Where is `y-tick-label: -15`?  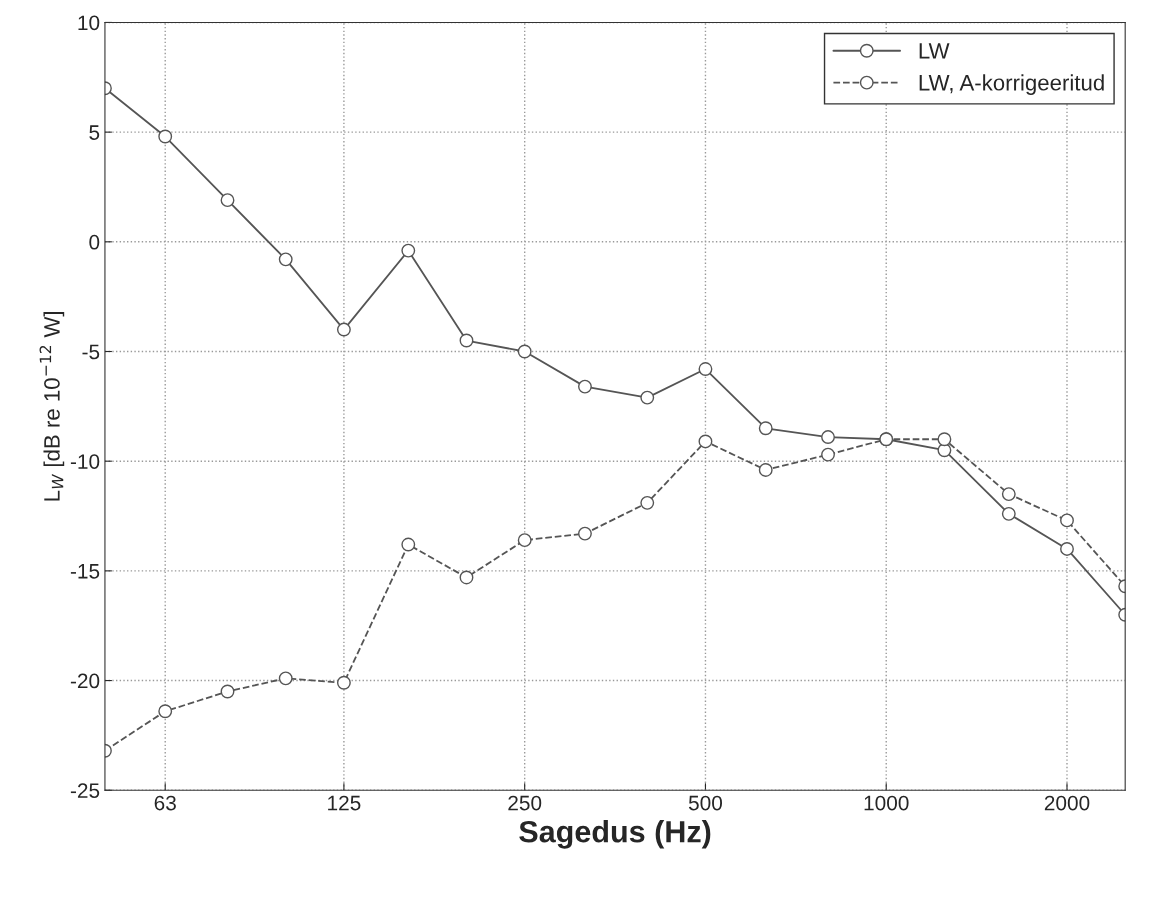 y-tick-label: -15 is located at coordinates (85, 571).